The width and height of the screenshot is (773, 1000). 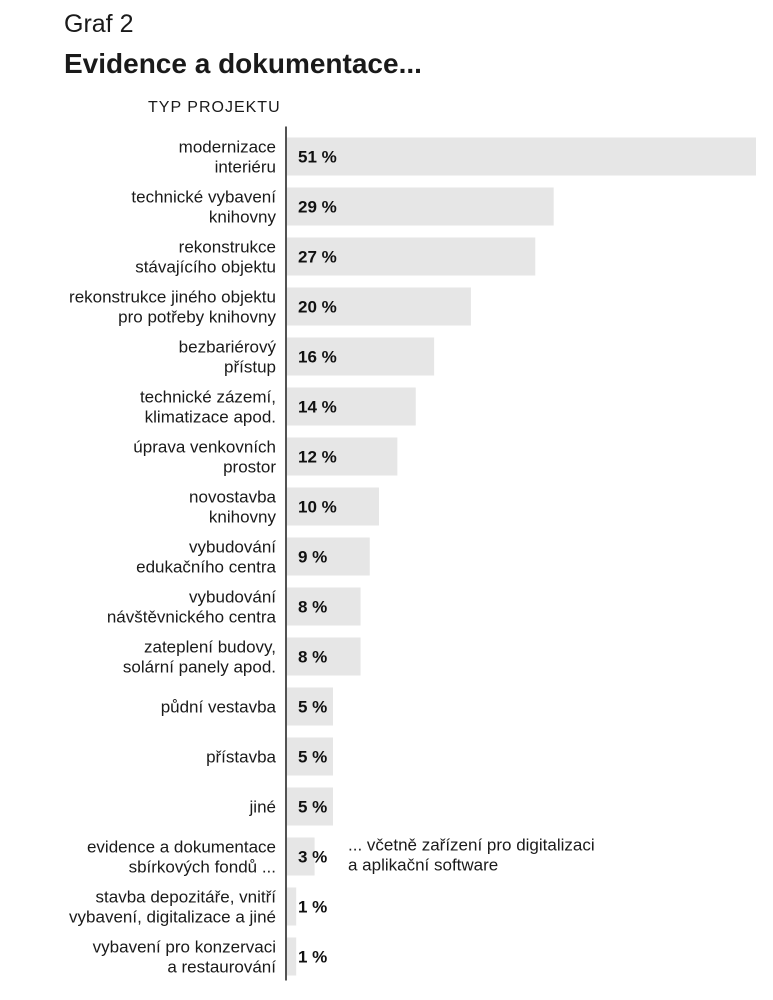 I want to click on chart-number: Graf 2, so click(x=99, y=24).